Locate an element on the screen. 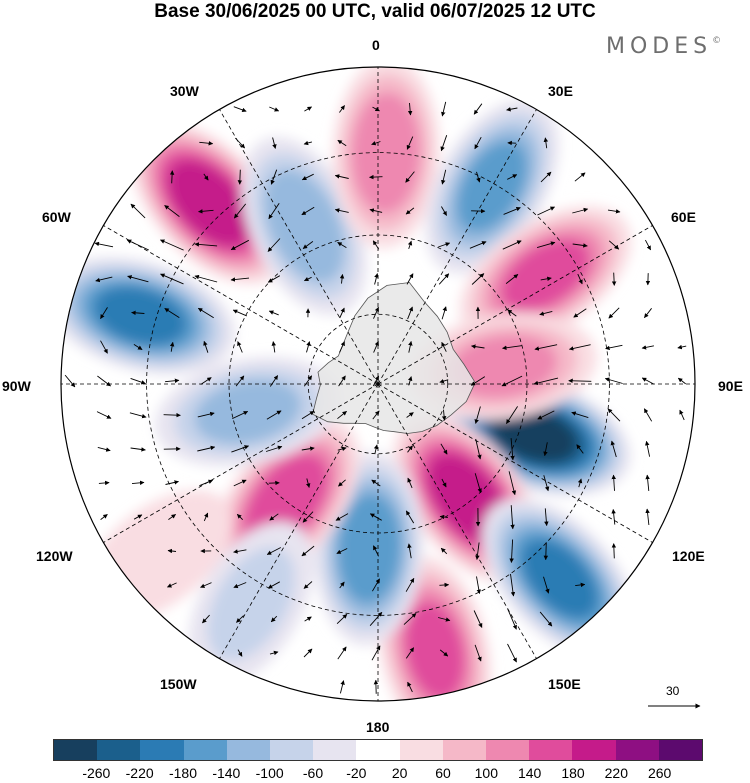  colorbar-tick-8: 60 is located at coordinates (443, 773).